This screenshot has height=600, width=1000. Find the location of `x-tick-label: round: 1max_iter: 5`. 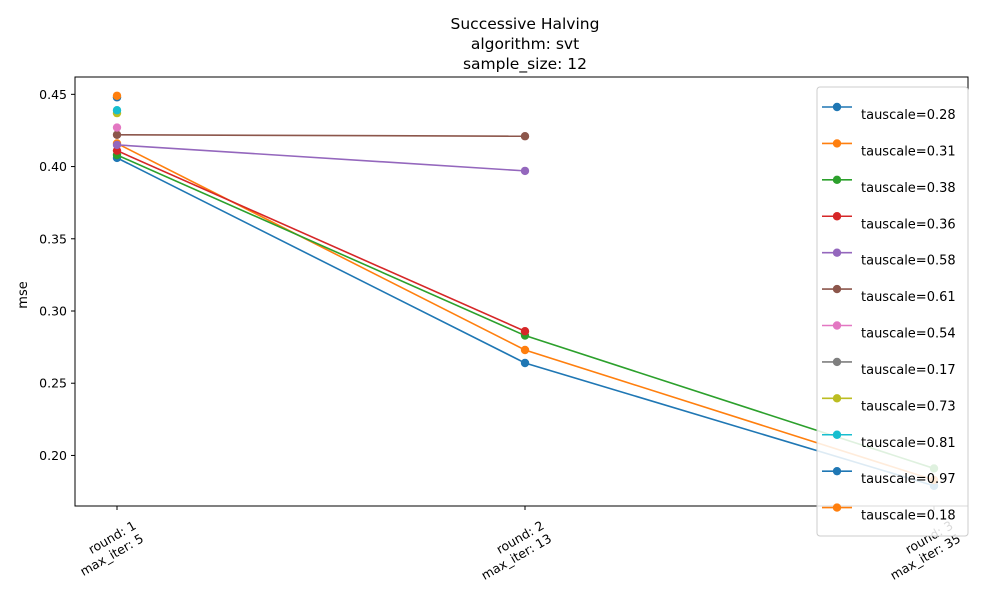

x-tick-label: round: 1max_iter: 5 is located at coordinates (108, 548).